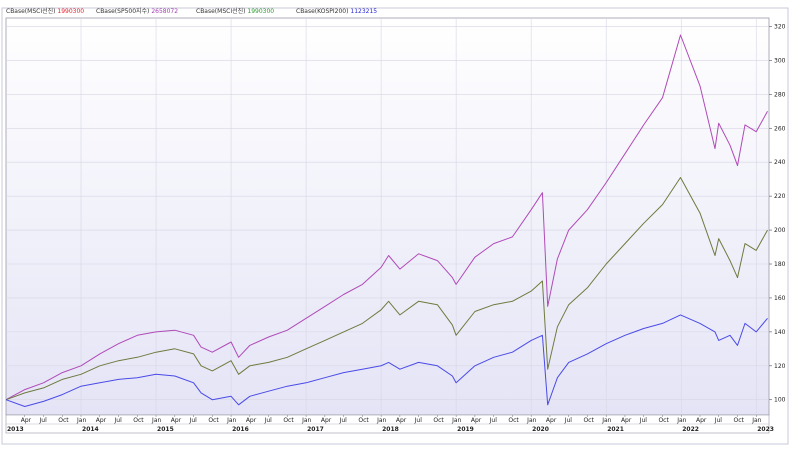 This screenshot has width=792, height=456. I want to click on y-tick-label: 160, so click(780, 298).